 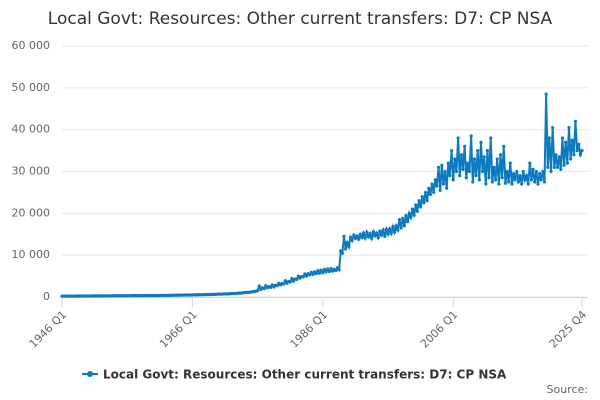 What do you see at coordinates (46, 296) in the screenshot?
I see `y-tick-label: 0` at bounding box center [46, 296].